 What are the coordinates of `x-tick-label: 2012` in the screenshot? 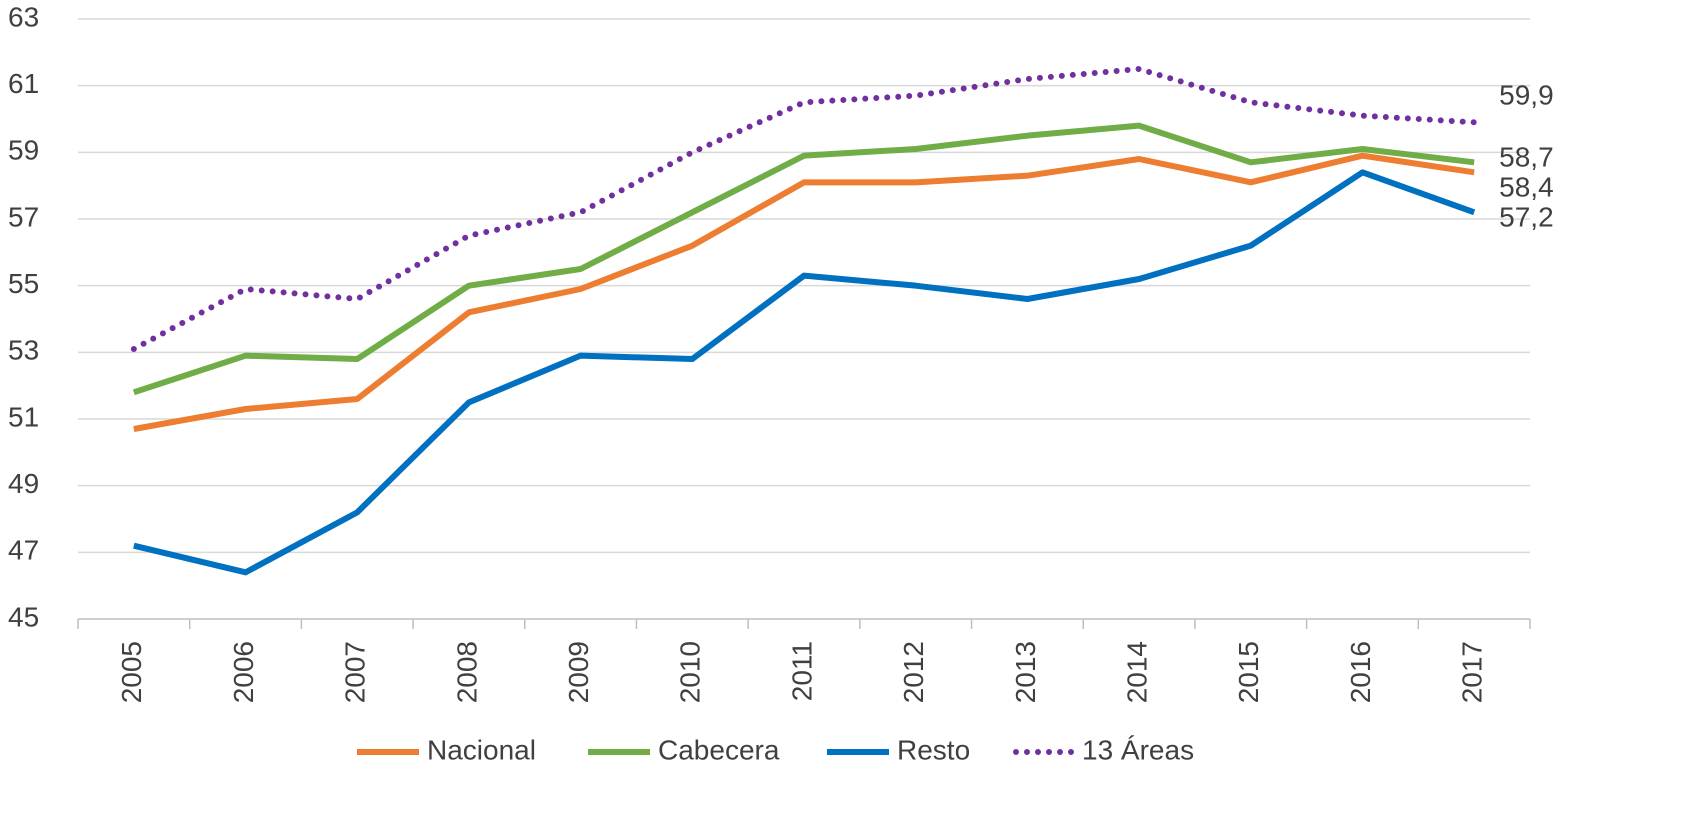 It's located at (913, 672).